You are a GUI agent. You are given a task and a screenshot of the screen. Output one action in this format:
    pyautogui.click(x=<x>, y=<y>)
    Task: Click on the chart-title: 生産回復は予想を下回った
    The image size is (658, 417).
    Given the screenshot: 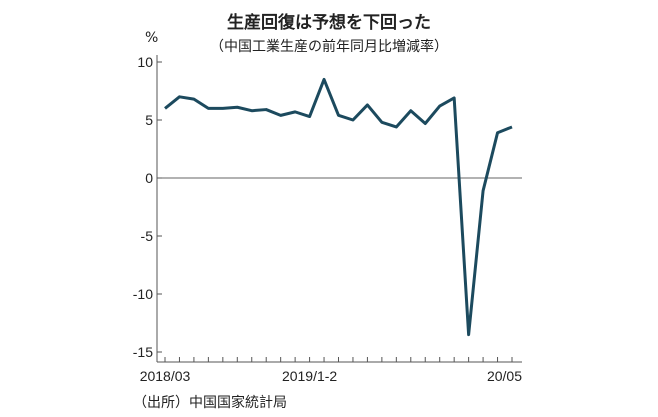 What is the action you would take?
    pyautogui.click(x=329, y=23)
    